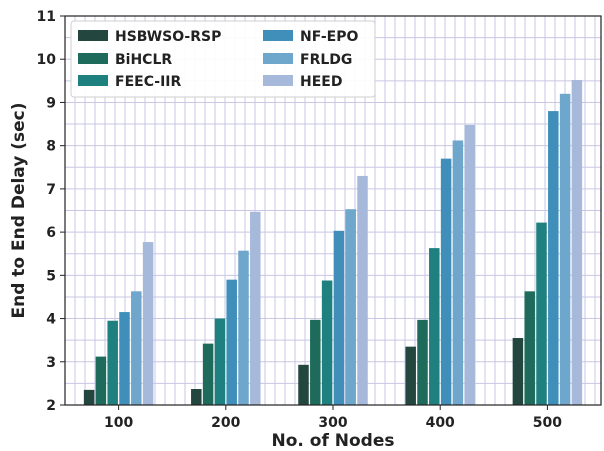 The image size is (604, 451). Describe the element at coordinates (19, 210) in the screenshot. I see `y-axis-label: End to End Delay (sec)` at that location.